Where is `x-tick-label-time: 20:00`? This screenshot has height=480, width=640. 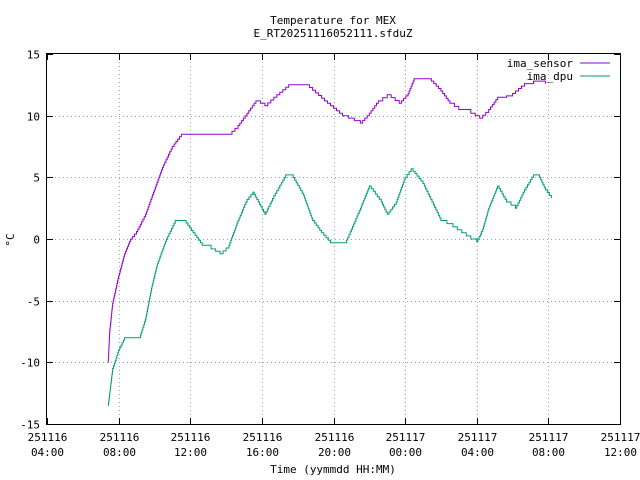 x-tick-label-time: 20:00 is located at coordinates (334, 452).